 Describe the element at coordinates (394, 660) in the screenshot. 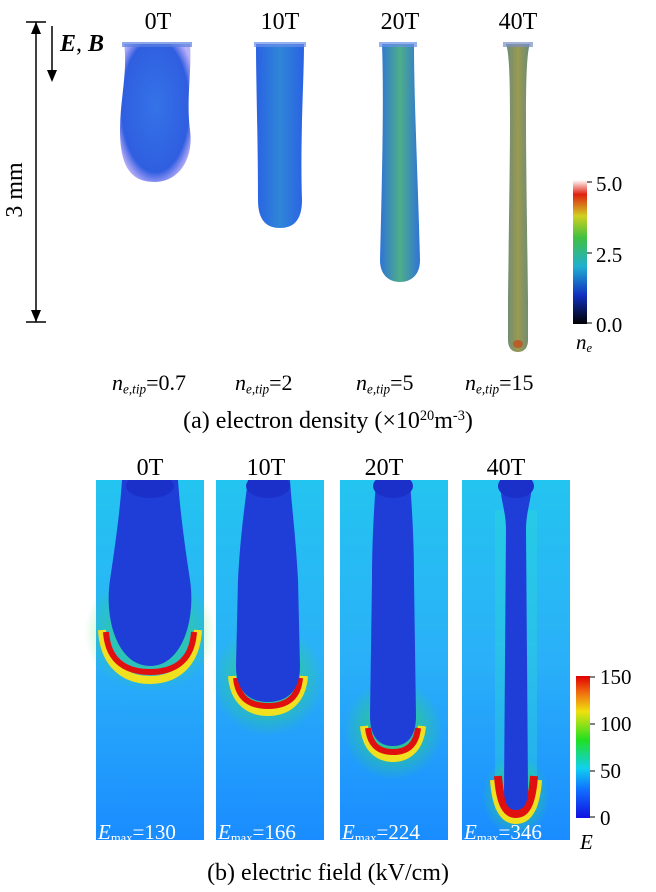

I see `field-panel-20t` at that location.